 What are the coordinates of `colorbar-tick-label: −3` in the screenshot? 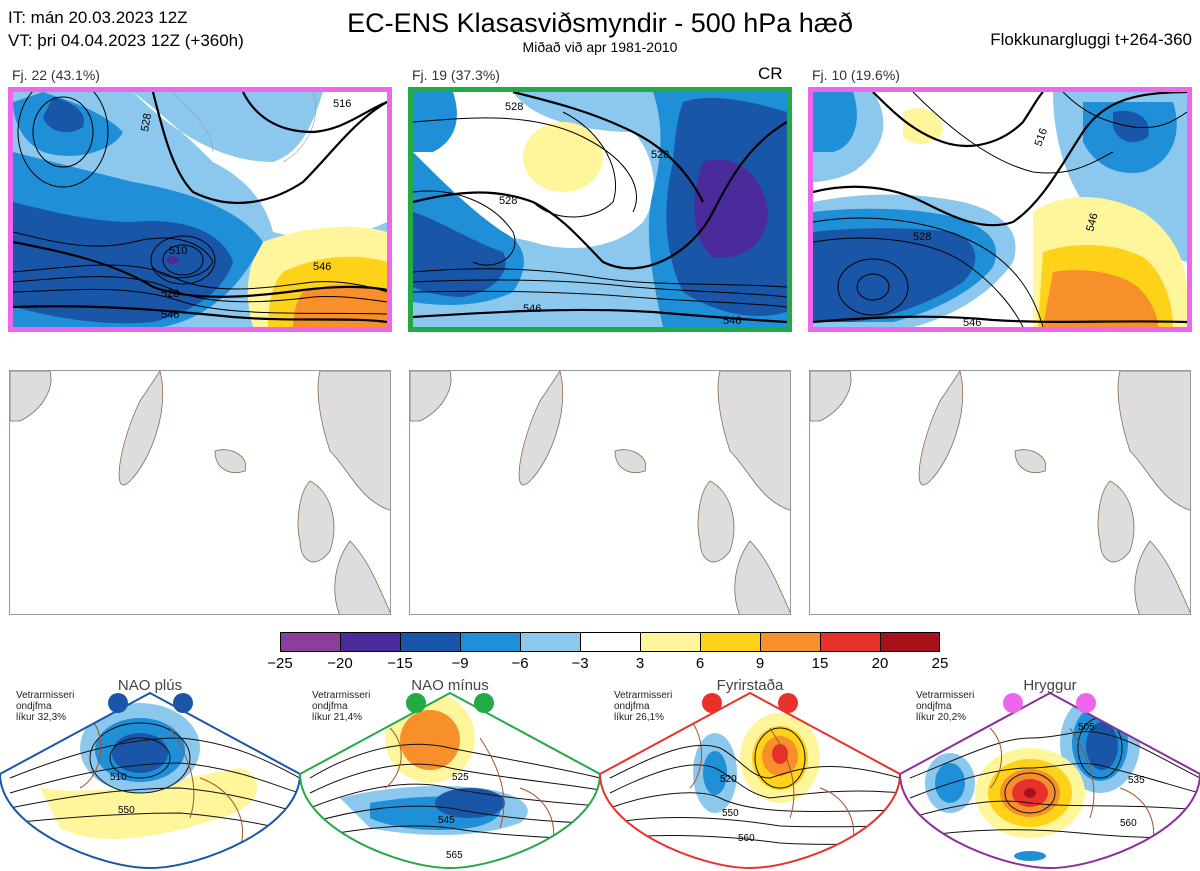 It's located at (580, 663).